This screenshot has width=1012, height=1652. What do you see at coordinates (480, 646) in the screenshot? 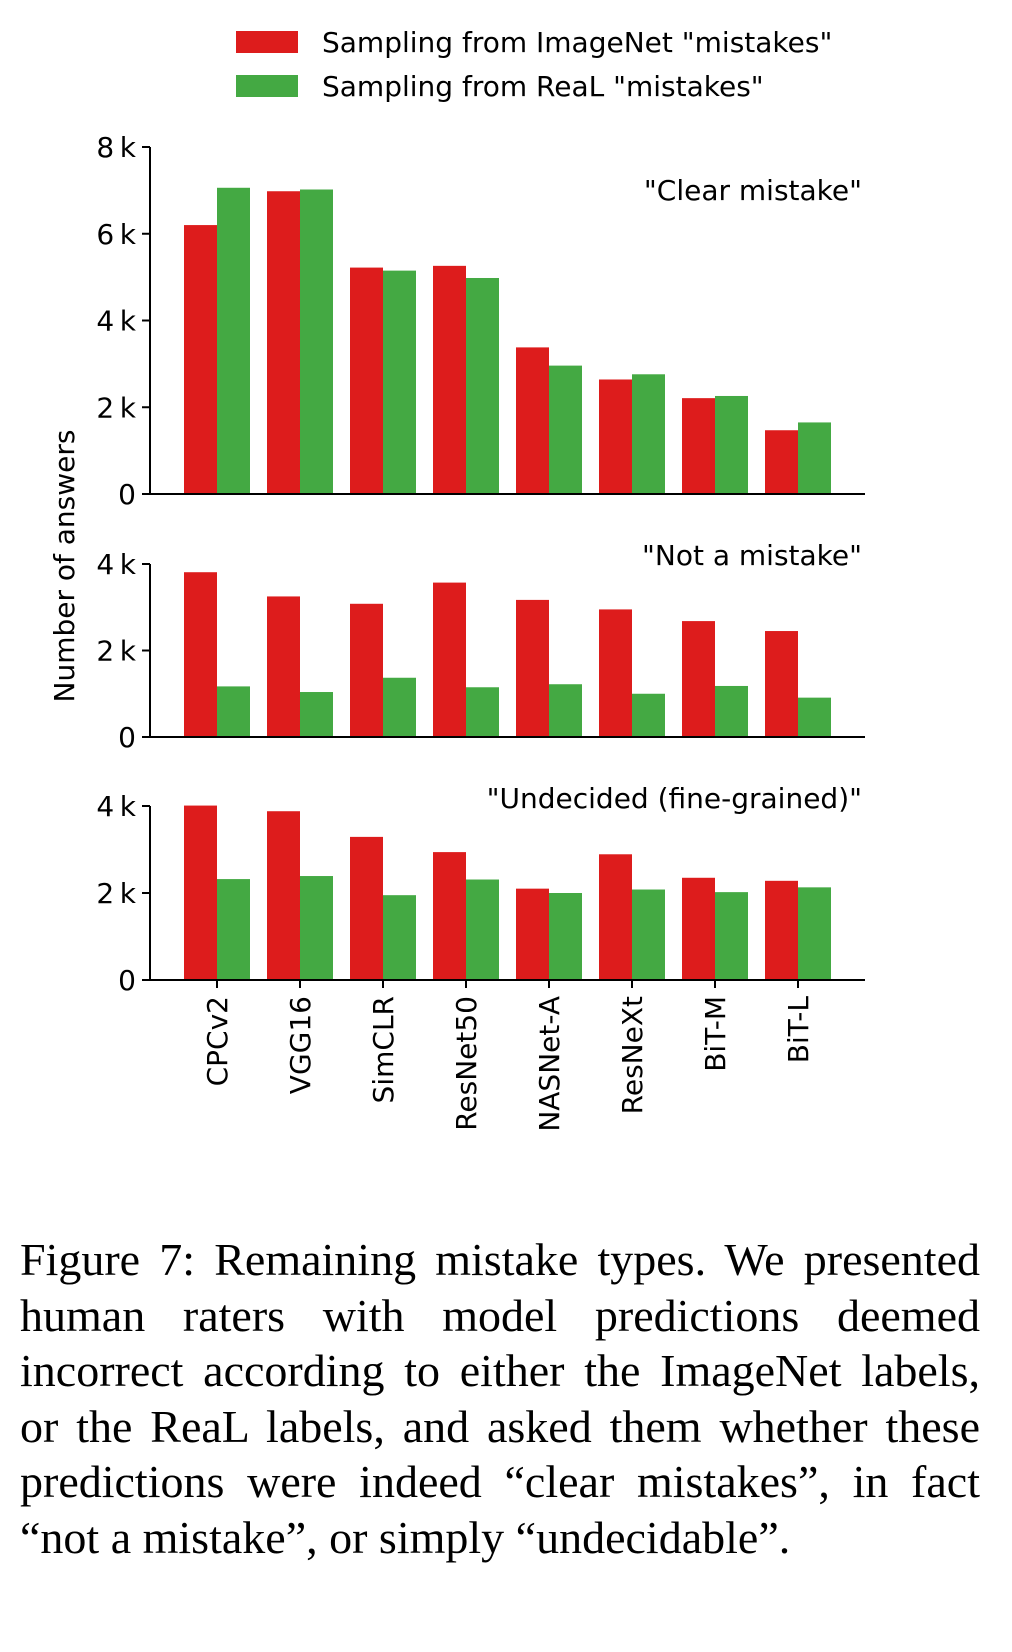
I see `panel-1: 0 2 k 4 k "Not a mistake"` at bounding box center [480, 646].